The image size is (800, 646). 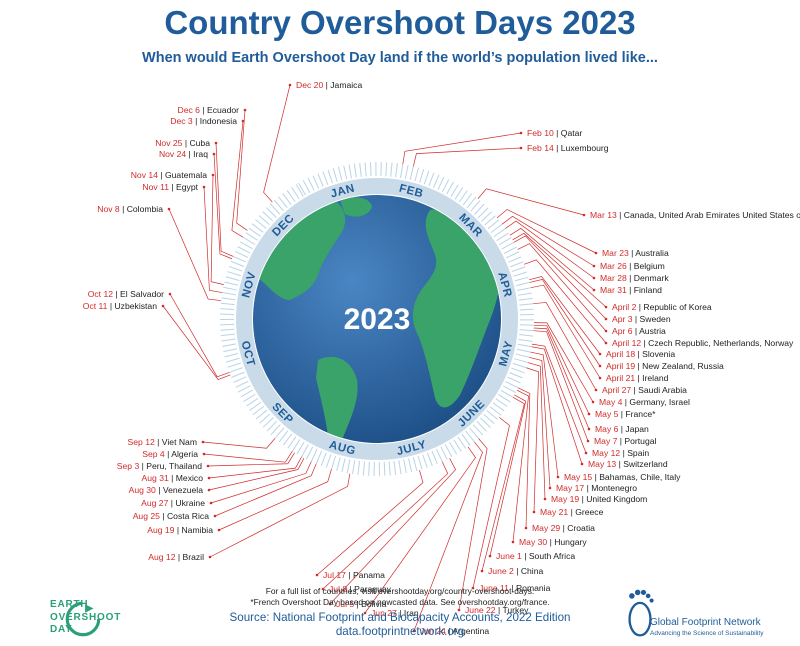 I want to click on country-label: Mar 23 | Australia, so click(x=635, y=253).